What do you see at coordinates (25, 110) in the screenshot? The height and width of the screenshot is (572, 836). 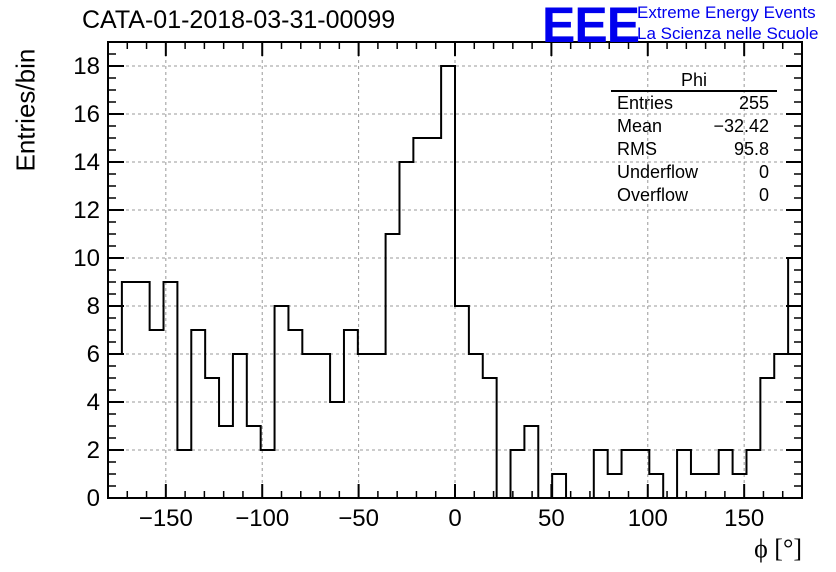 I see `y-axis-label: Entries/bin` at bounding box center [25, 110].